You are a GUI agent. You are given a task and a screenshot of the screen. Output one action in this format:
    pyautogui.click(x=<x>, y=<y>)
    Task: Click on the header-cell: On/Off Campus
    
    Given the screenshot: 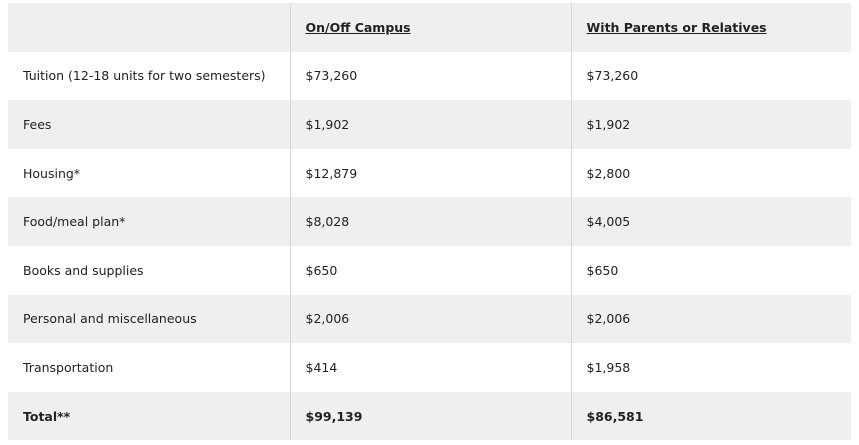 What is the action you would take?
    pyautogui.click(x=430, y=27)
    